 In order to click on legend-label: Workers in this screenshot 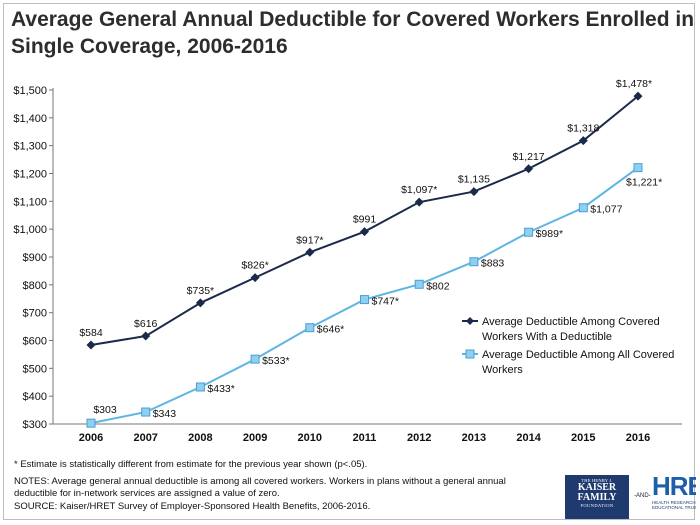, I will do `click(502, 370)`.